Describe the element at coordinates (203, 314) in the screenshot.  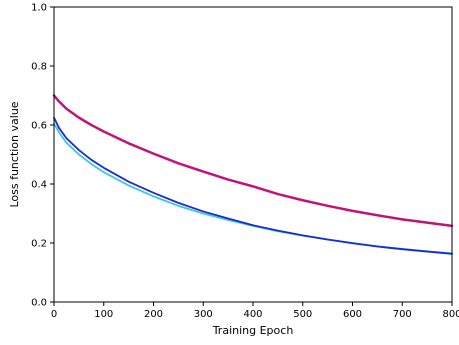
I see `x-tick-label: 300` at that location.